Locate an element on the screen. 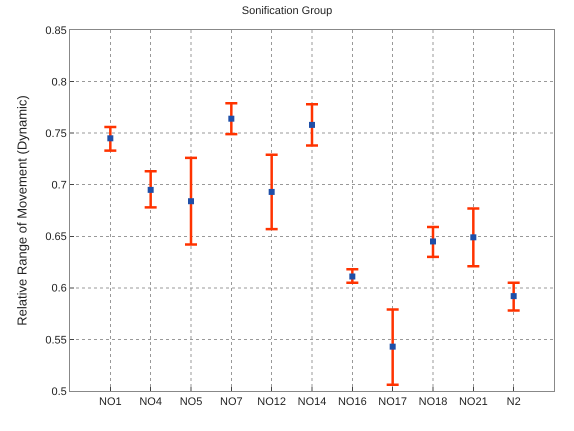 The height and width of the screenshot is (431, 574). y-tick-label: 0.55 is located at coordinates (56, 340).